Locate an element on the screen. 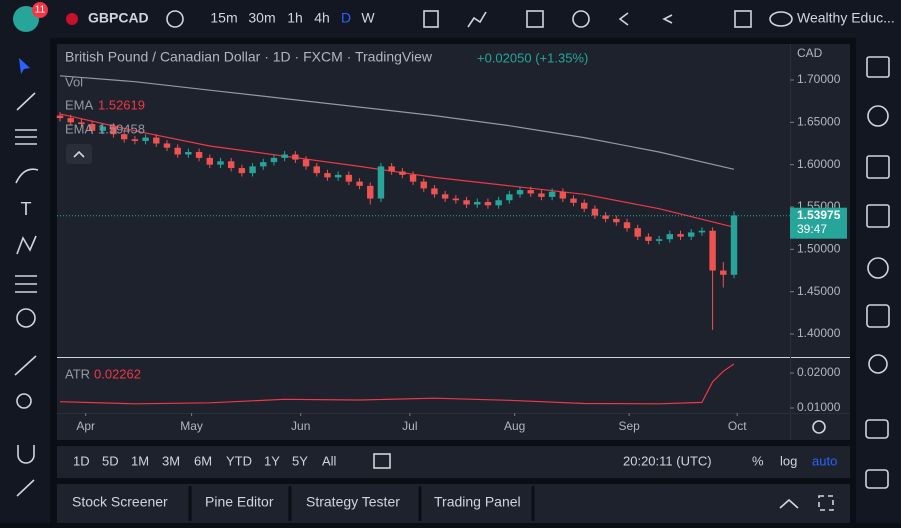 This screenshot has width=901, height=528. panel-tab: Trading Panel is located at coordinates (477, 502).